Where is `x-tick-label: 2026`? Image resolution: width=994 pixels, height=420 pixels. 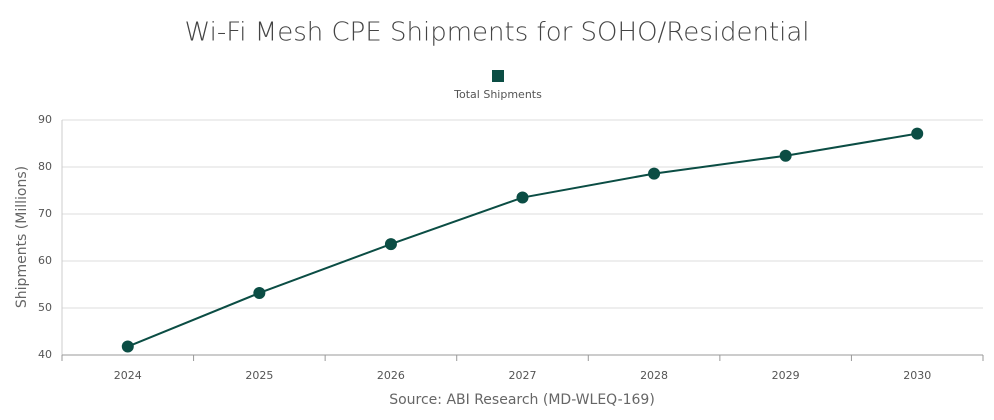 x-tick-label: 2026 is located at coordinates (391, 375).